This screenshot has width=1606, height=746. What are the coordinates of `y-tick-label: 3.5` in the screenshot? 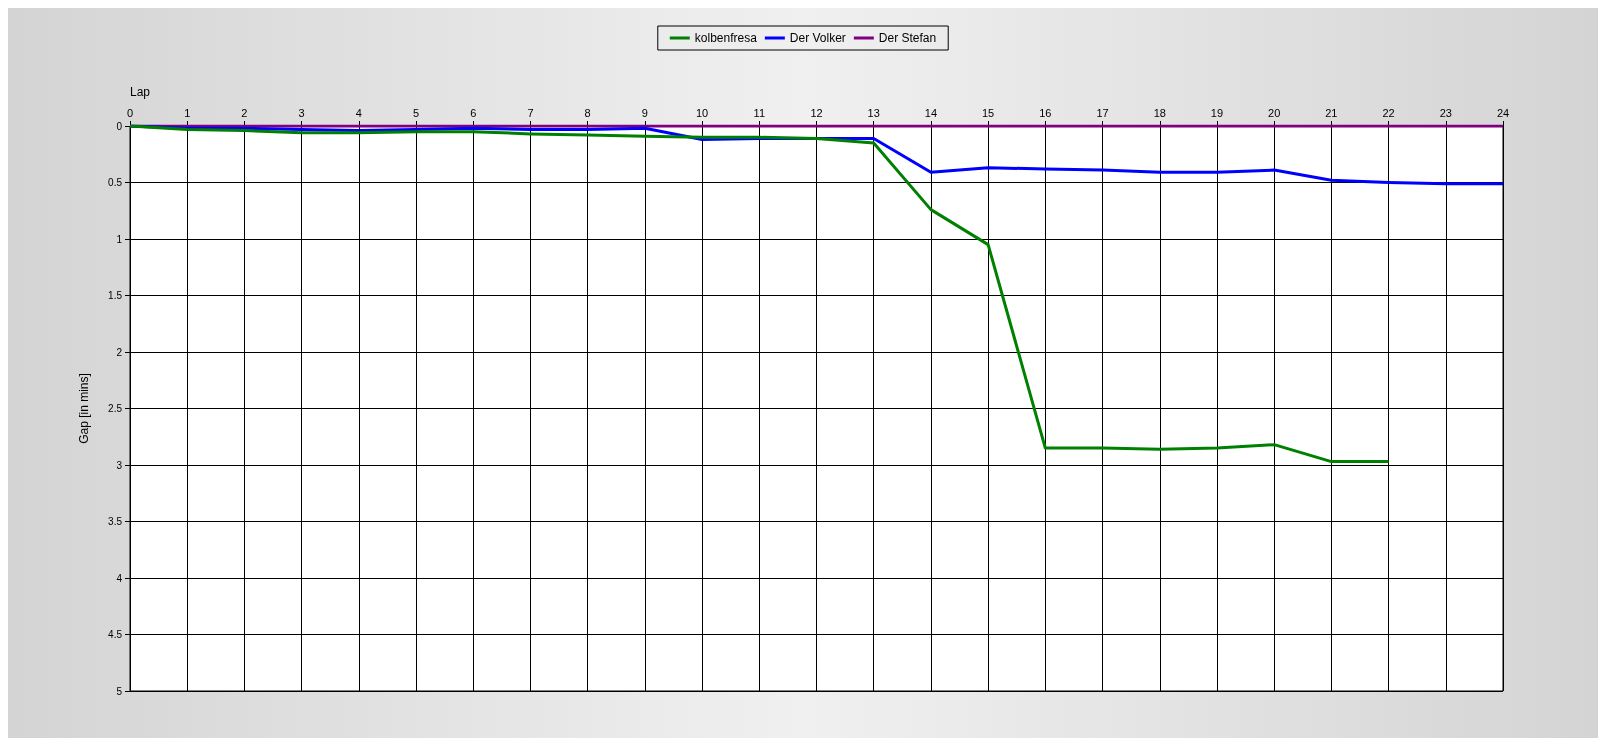 It's located at (115, 521).